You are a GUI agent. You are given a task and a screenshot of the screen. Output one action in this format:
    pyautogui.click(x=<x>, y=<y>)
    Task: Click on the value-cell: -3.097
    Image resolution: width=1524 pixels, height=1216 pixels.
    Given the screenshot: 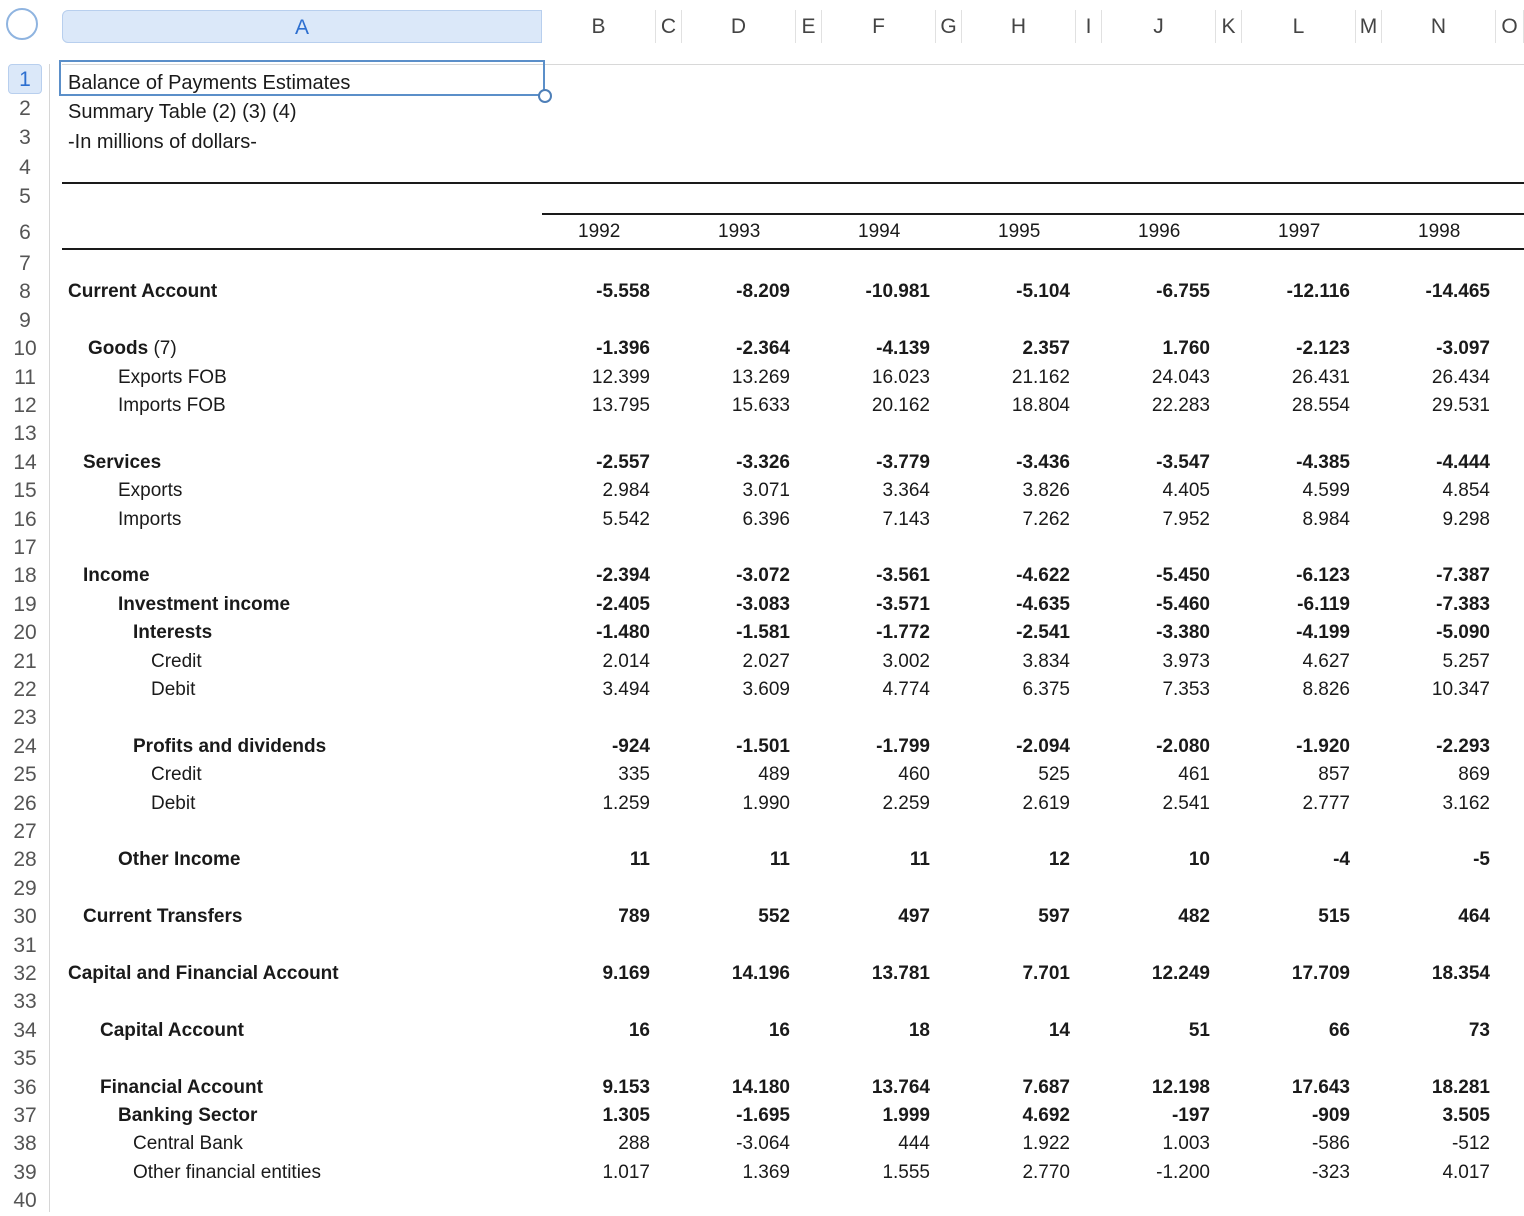 What is the action you would take?
    pyautogui.click(x=1463, y=349)
    